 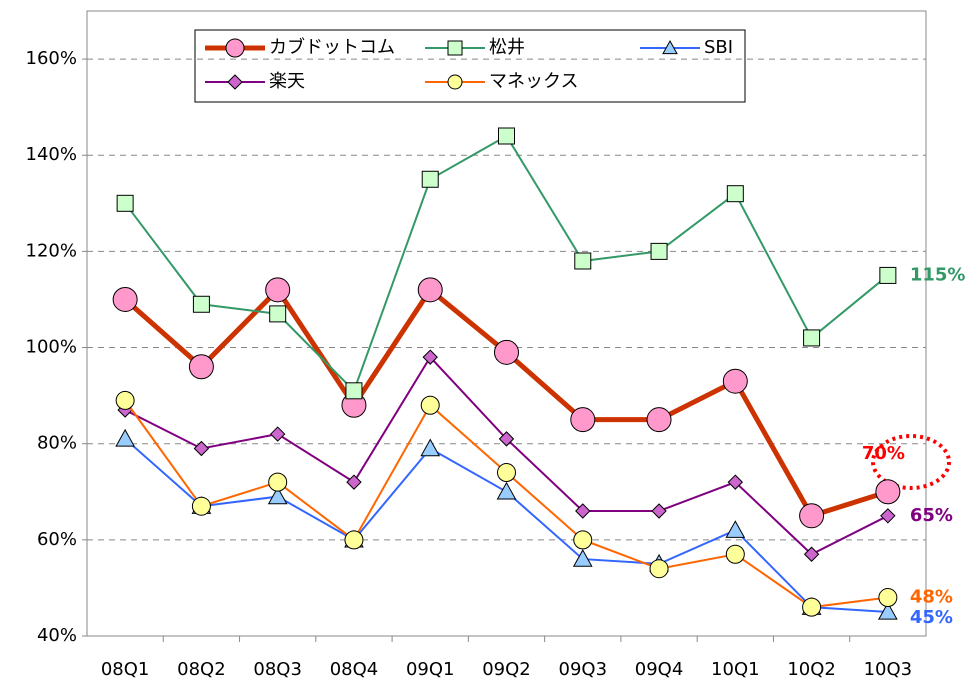 I want to click on y-tick-label: 140%, so click(x=51, y=154).